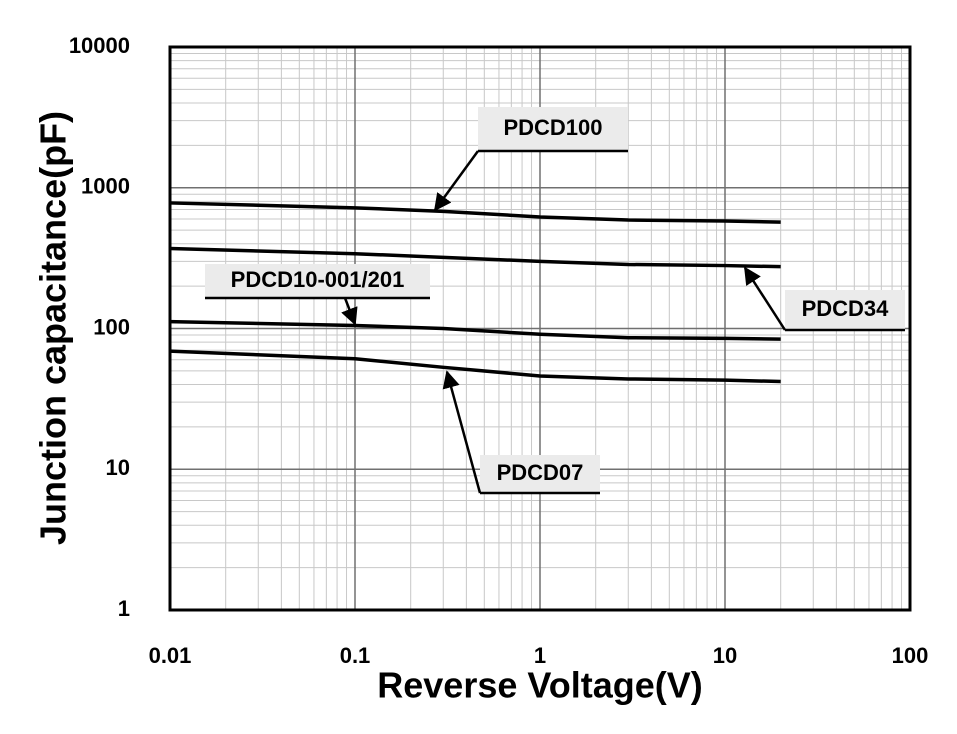 This screenshot has width=957, height=734. Describe the element at coordinates (725, 655) in the screenshot. I see `x-tick-label: 10` at that location.